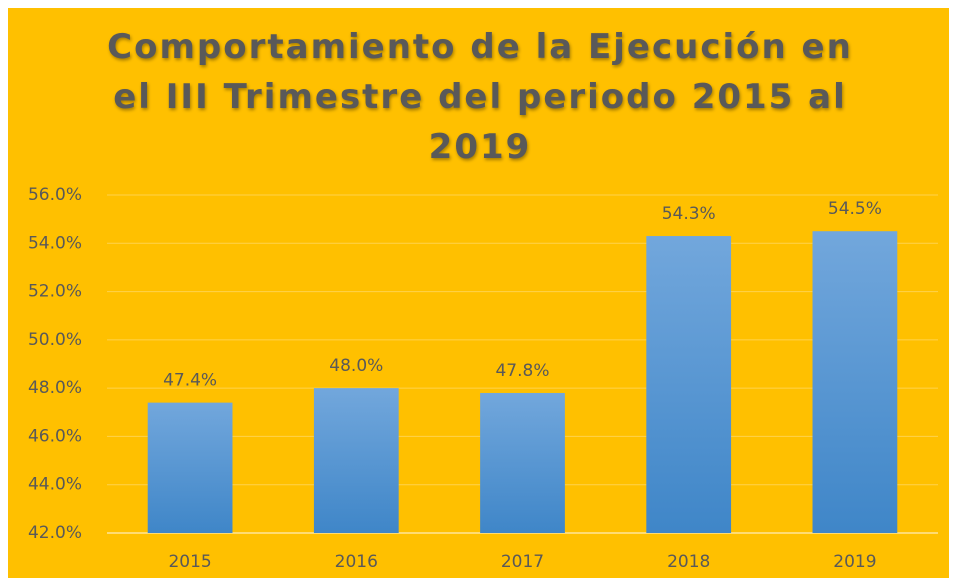  What do you see at coordinates (55, 485) in the screenshot?
I see `y-tick-label: 44.0%` at bounding box center [55, 485].